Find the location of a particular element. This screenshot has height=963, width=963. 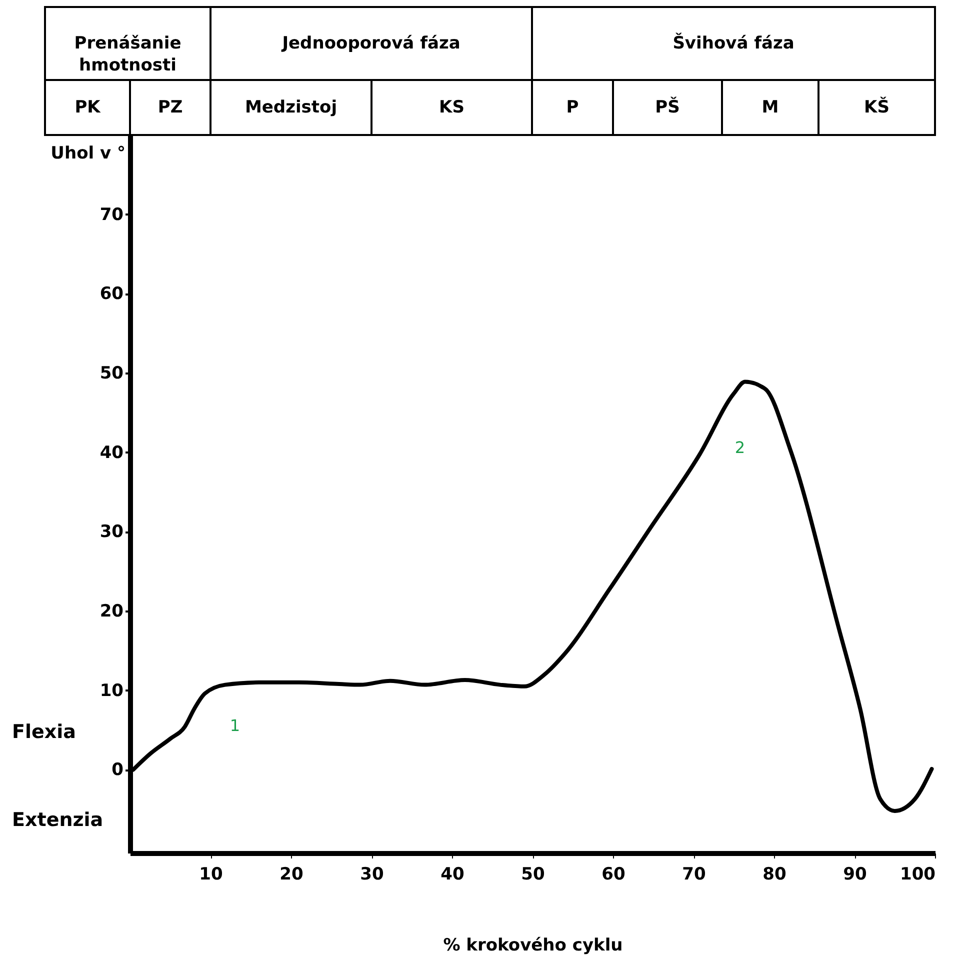

text: PK is located at coordinates (88, 108).